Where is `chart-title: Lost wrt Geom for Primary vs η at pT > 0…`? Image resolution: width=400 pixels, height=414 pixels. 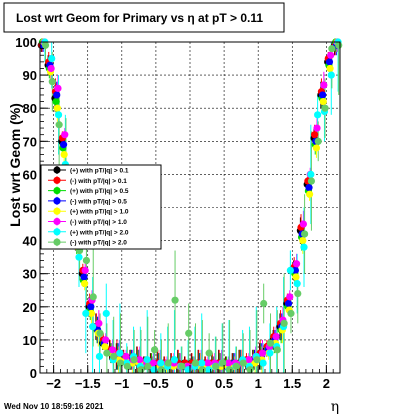 chart-title: Lost wrt Geom for Primary vs η at pT > 0… is located at coordinates (139, 18).